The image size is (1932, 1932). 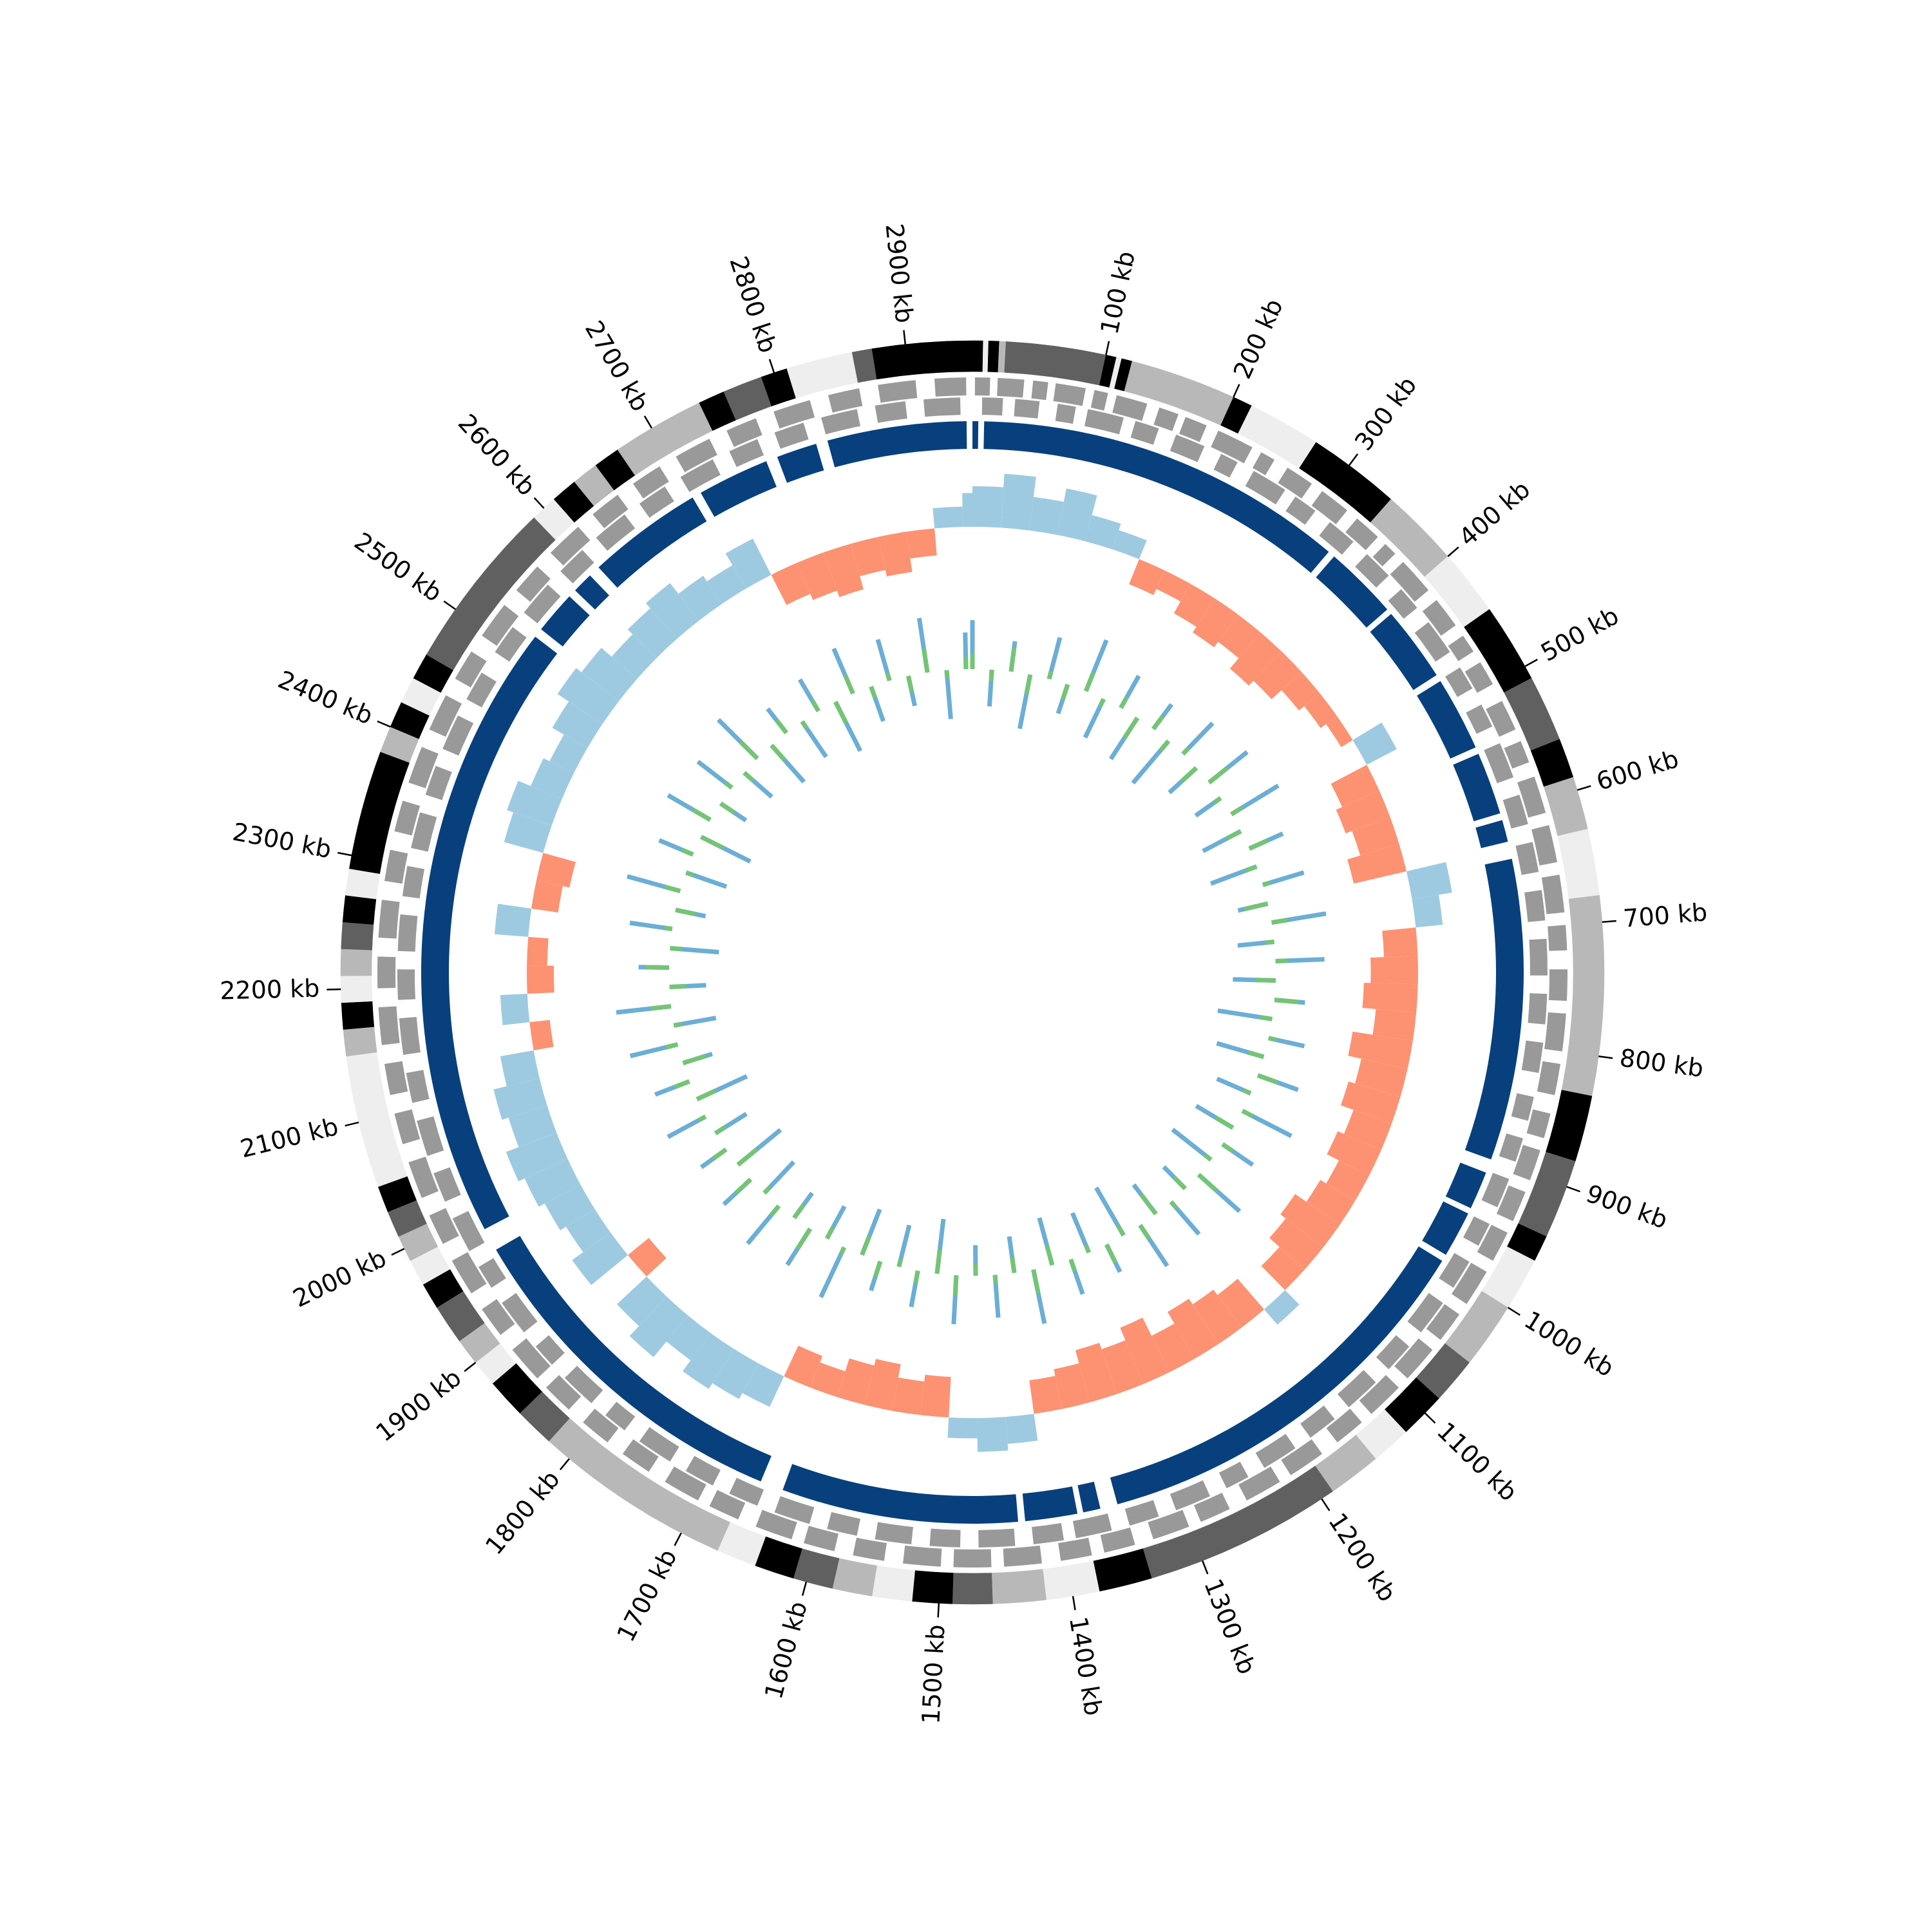 I want to click on tick-label: 2900 kb, so click(x=899, y=273).